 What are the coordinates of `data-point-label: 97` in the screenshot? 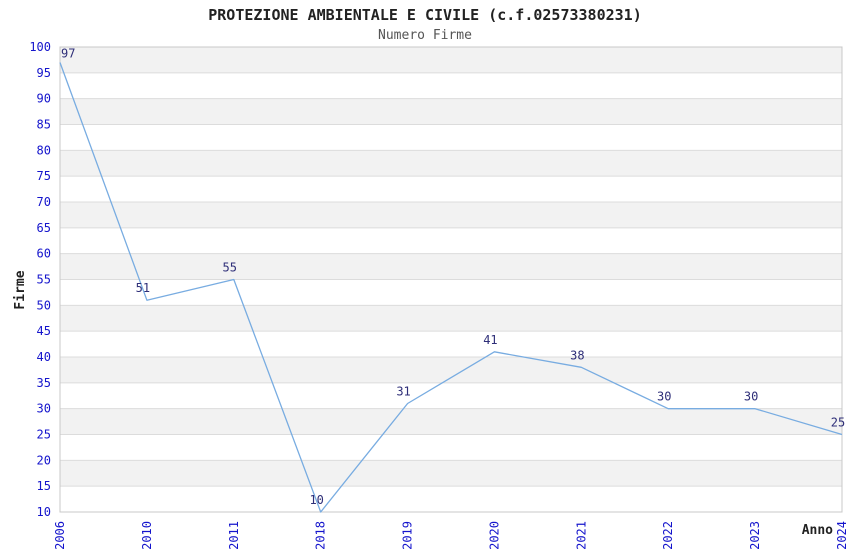 It's located at (68, 54).